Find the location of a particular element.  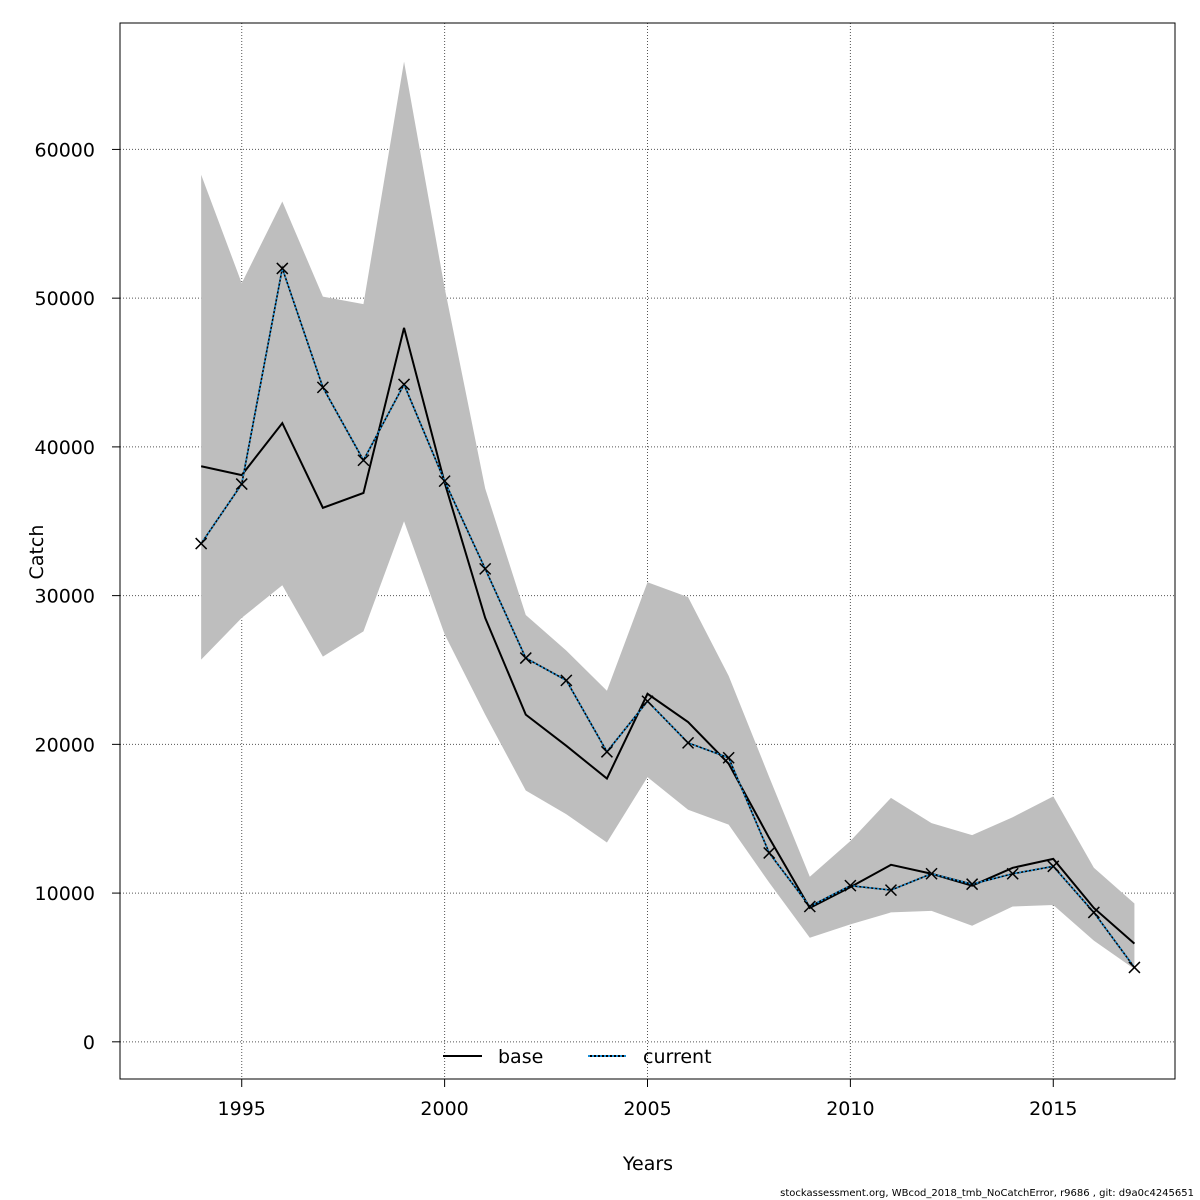

x-tick-label: 2010 is located at coordinates (850, 1109).